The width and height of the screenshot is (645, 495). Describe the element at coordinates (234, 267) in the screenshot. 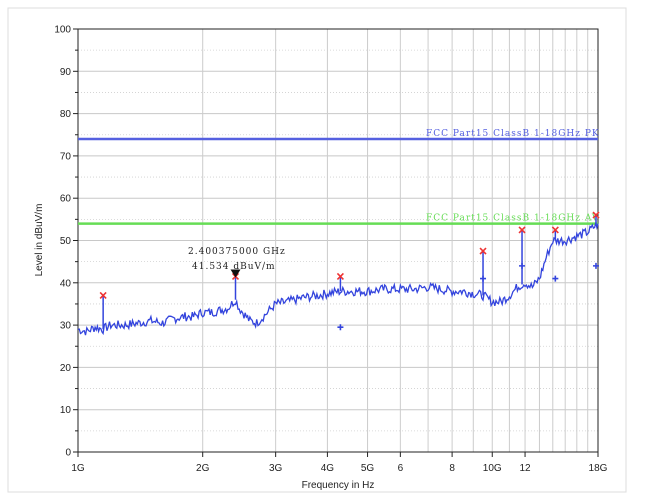

I see `marker-level-label: 41.534 dBuV/m` at that location.